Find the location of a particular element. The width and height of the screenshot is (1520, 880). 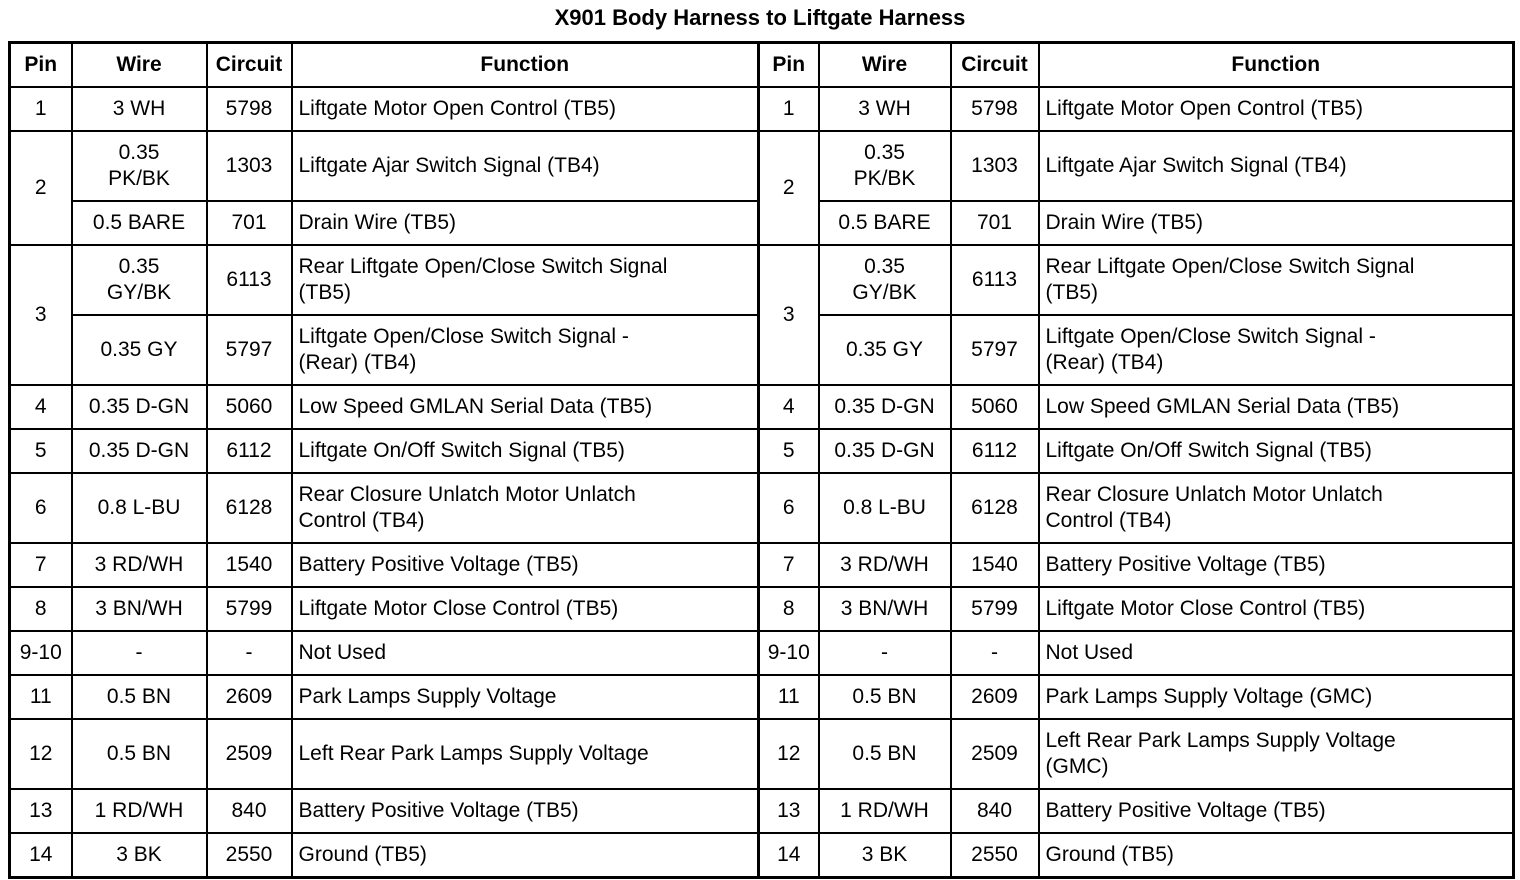

circuit-cell: 840 is located at coordinates (249, 811).